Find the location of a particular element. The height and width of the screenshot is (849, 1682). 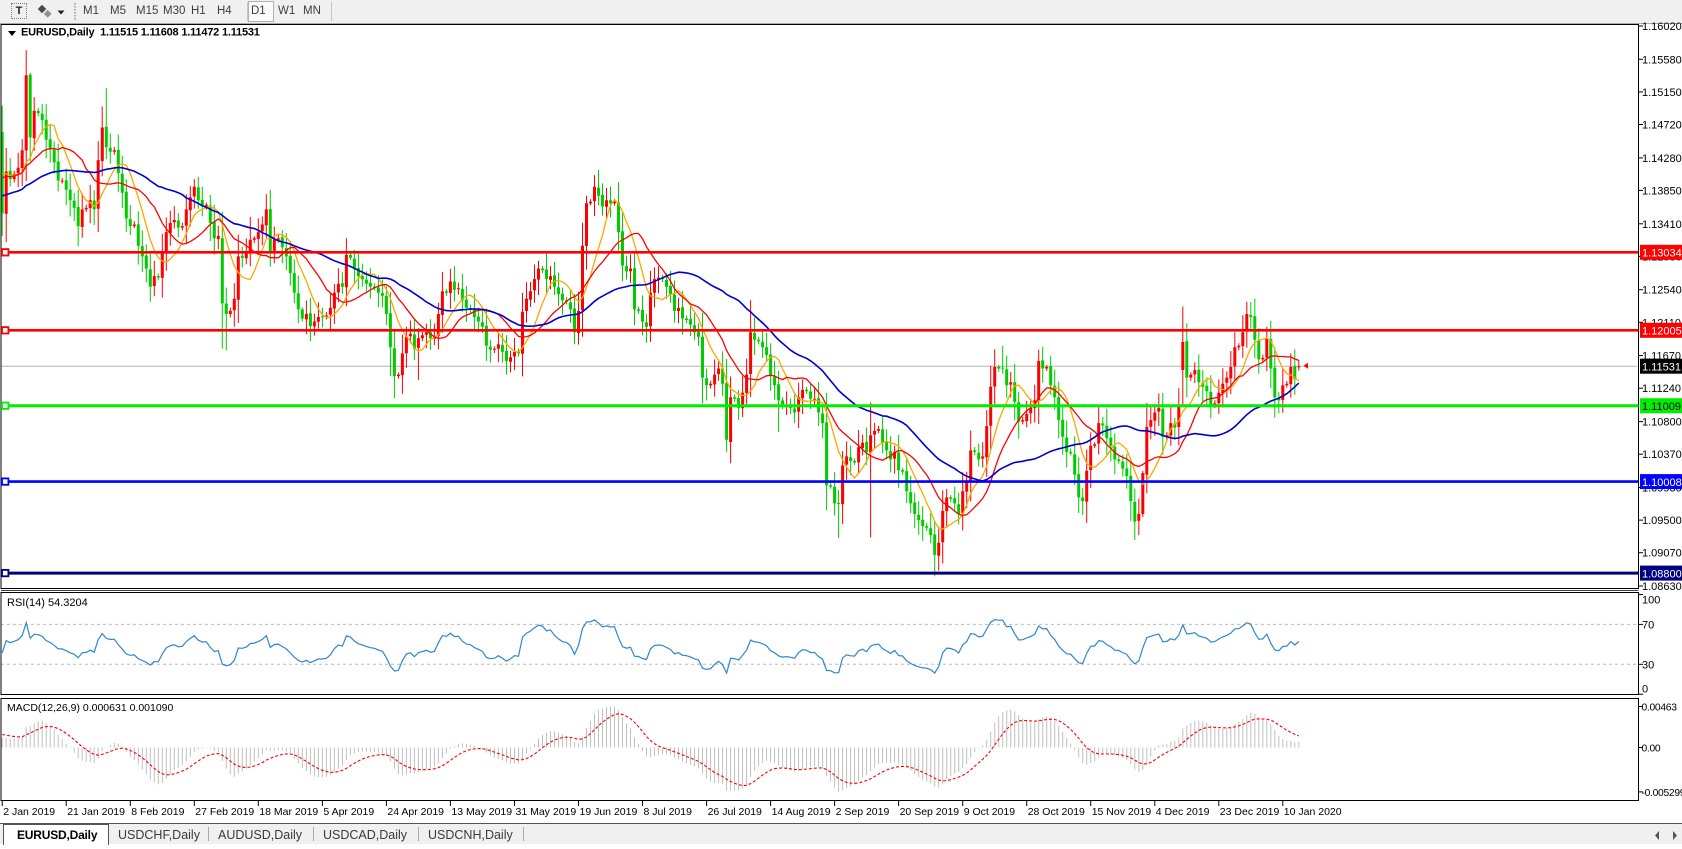

svg-text: 1.09500 is located at coordinates (1662, 521).